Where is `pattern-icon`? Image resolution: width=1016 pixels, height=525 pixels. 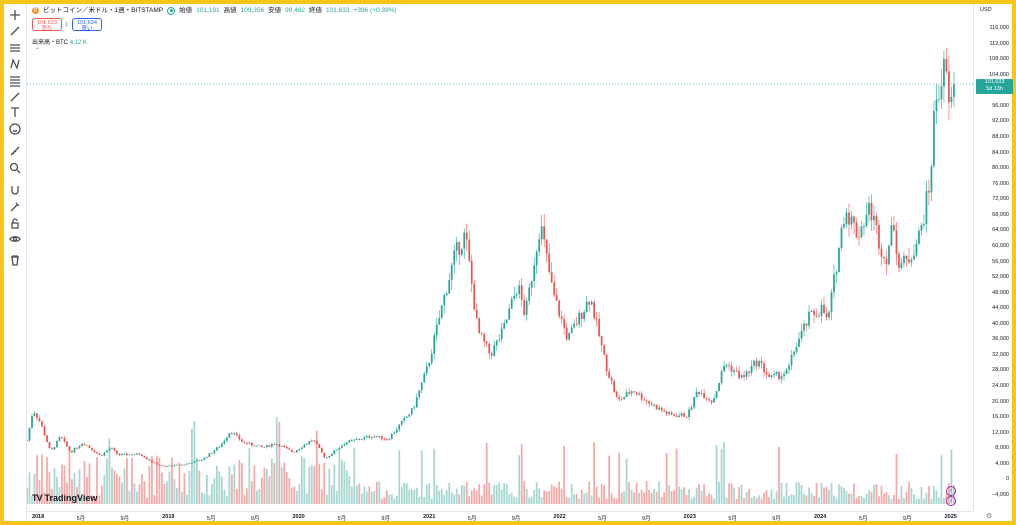
pattern-icon is located at coordinates (15, 64).